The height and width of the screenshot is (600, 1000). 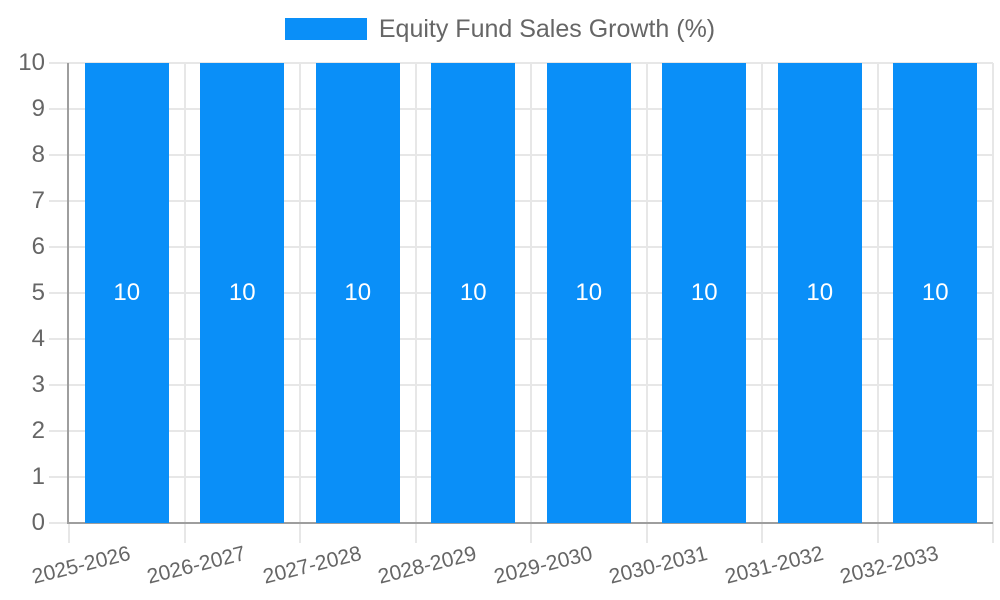 I want to click on y-axis-tick-label: 2, so click(x=38, y=430).